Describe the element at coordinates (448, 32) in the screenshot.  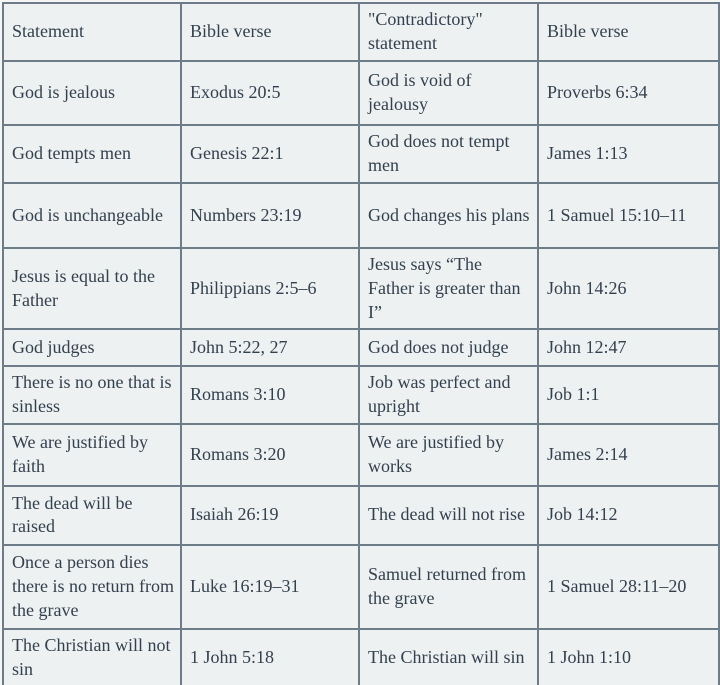
I see `column-header-contradictory-statement: "Contradictory" statement` at that location.